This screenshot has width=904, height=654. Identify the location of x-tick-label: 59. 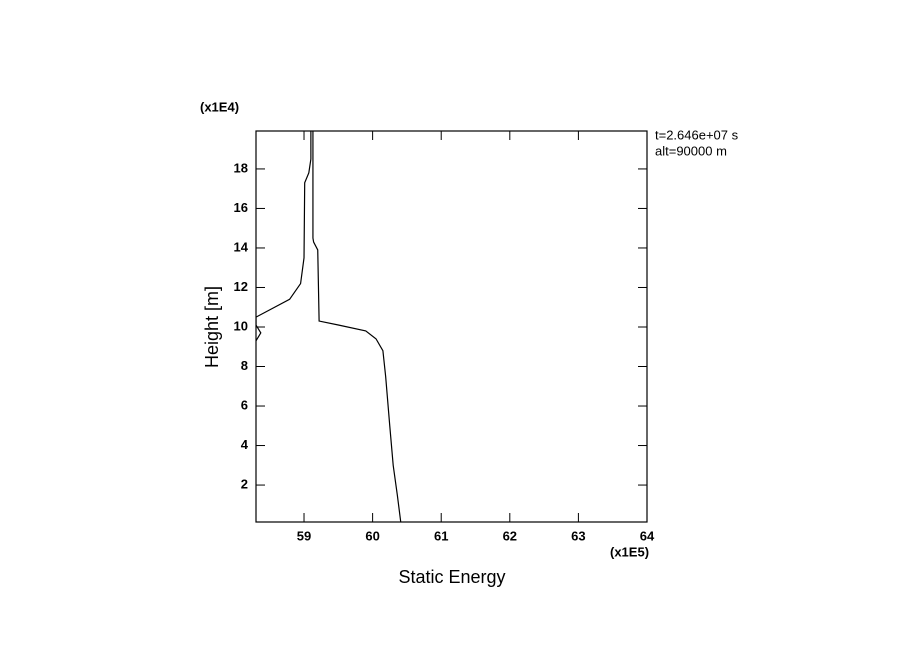
(304, 535).